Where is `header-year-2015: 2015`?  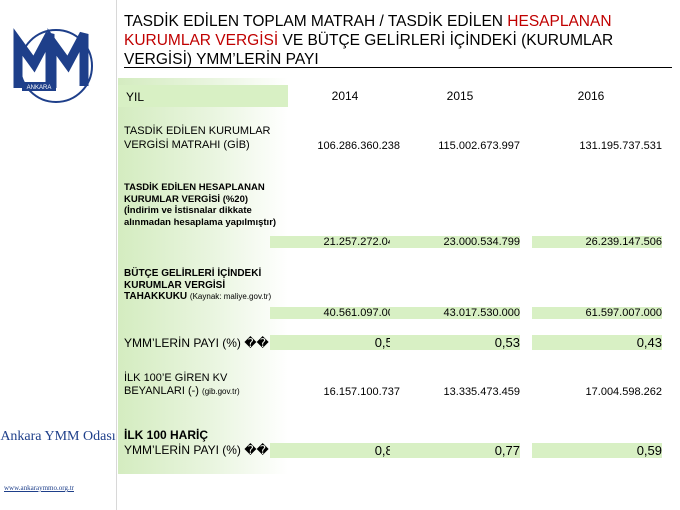 header-year-2015: 2015 is located at coordinates (460, 96).